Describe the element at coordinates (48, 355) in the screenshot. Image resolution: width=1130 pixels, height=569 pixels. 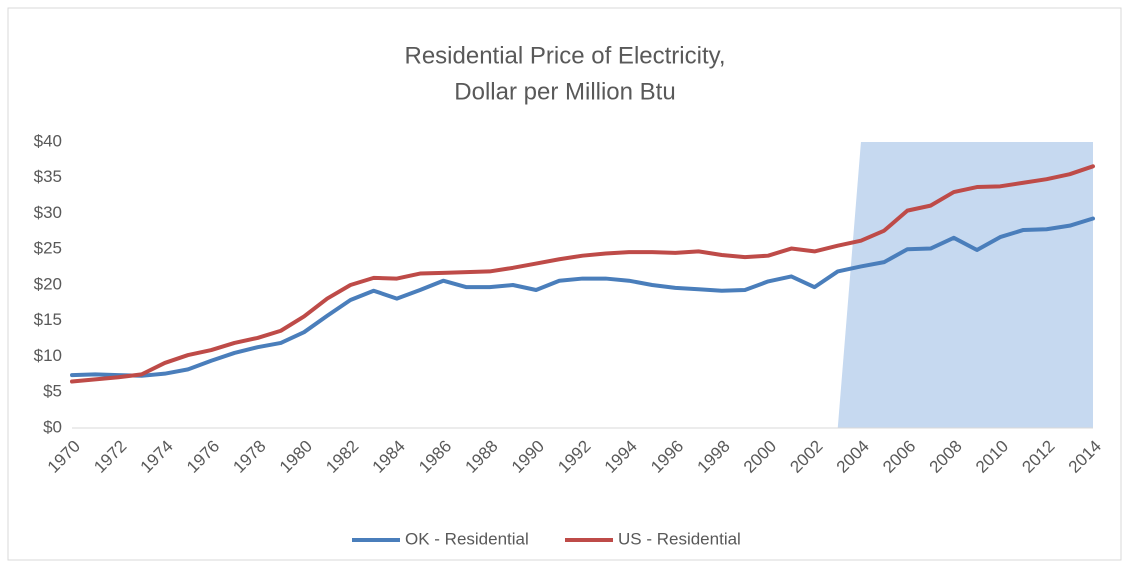
I see `y-tick-label: $10` at that location.